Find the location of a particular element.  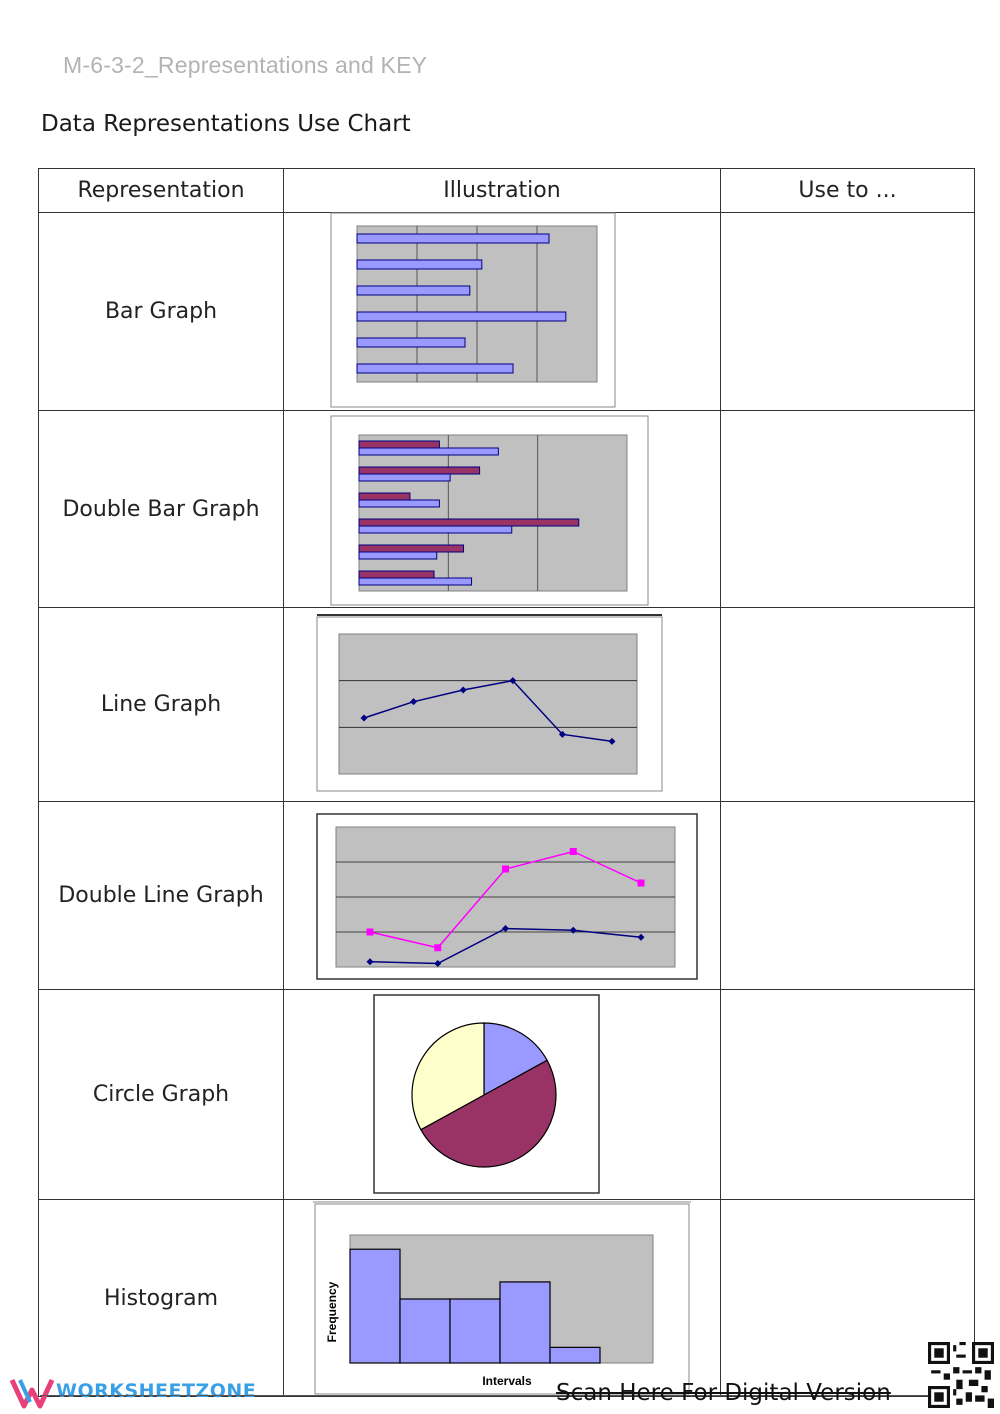

brand-name: WORKSHEETZONE is located at coordinates (156, 1391).